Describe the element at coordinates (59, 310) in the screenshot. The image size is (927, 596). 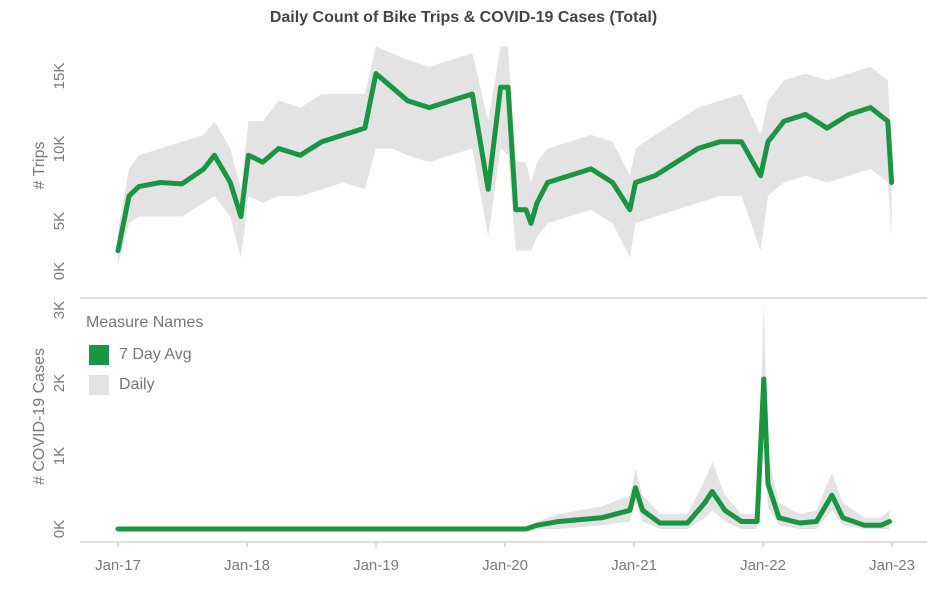
I see `y-tick-label-covid-3k: 3K` at that location.